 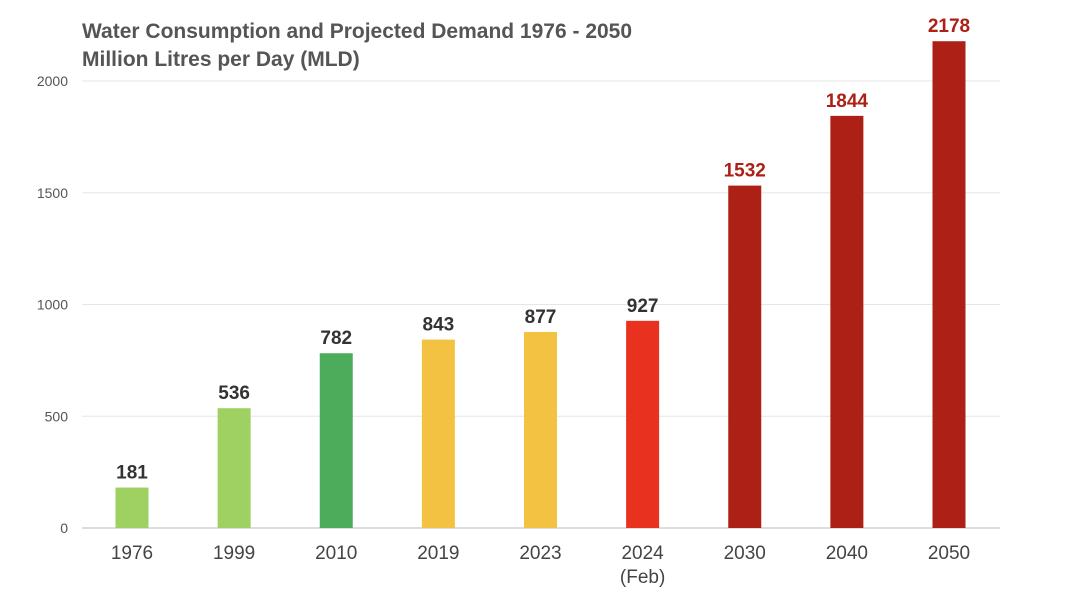 I want to click on data-label: 2178, so click(x=949, y=26).